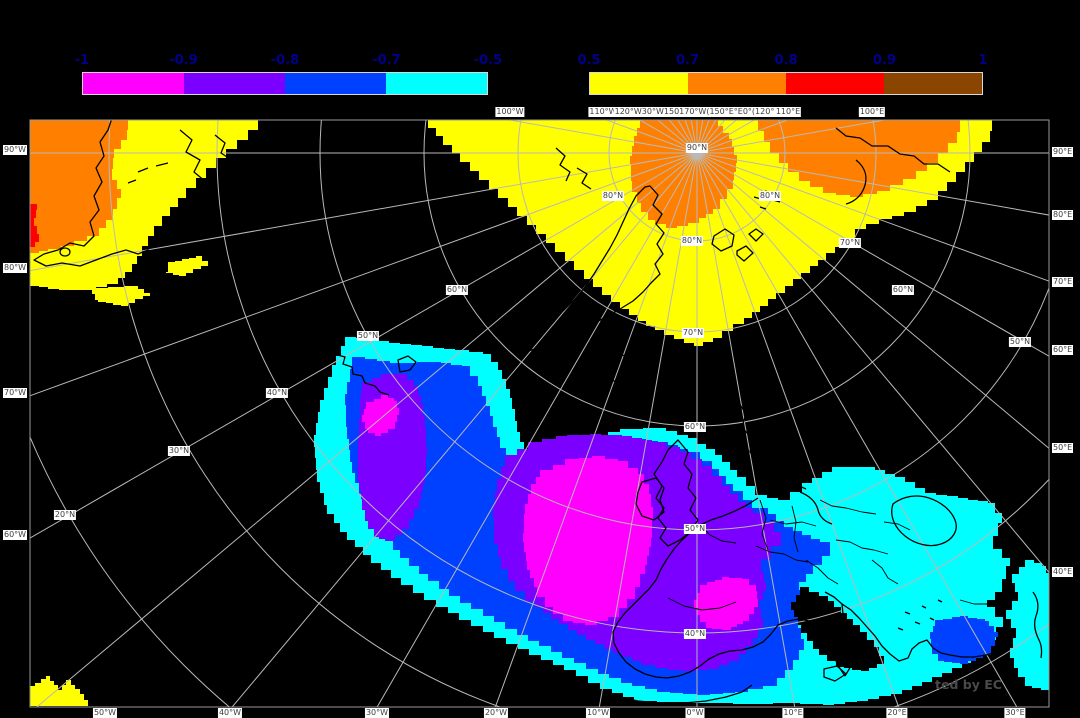 The width and height of the screenshot is (1080, 718). I want to click on graticule-label: 70°W, so click(15, 393).